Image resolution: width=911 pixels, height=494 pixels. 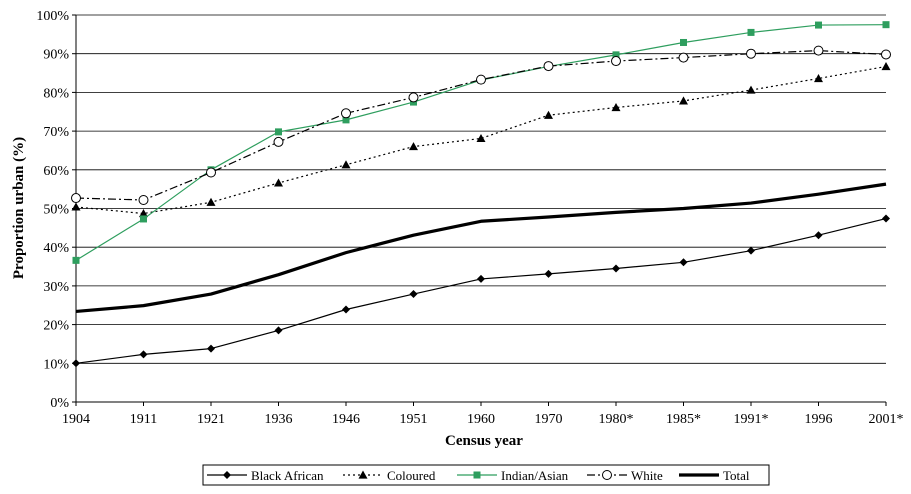 I want to click on y-tick-label: 50%, so click(x=56, y=210).